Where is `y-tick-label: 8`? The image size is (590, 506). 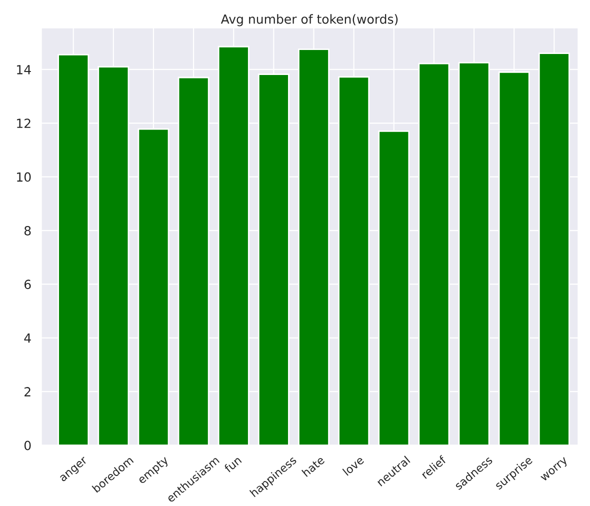
y-tick-label: 8 is located at coordinates (27, 231).